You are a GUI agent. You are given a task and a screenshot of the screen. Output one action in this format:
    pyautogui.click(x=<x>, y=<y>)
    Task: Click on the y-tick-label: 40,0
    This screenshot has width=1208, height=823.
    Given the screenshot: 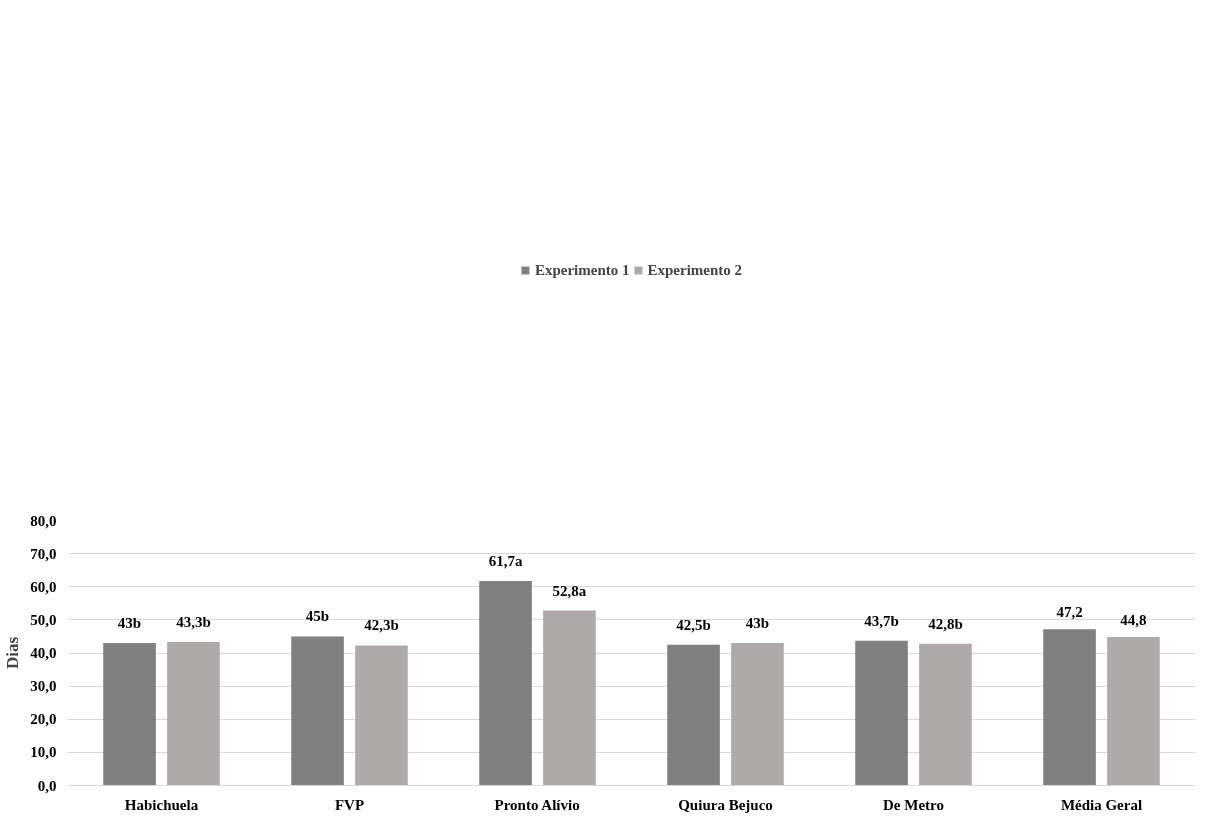 What is the action you would take?
    pyautogui.click(x=43, y=653)
    